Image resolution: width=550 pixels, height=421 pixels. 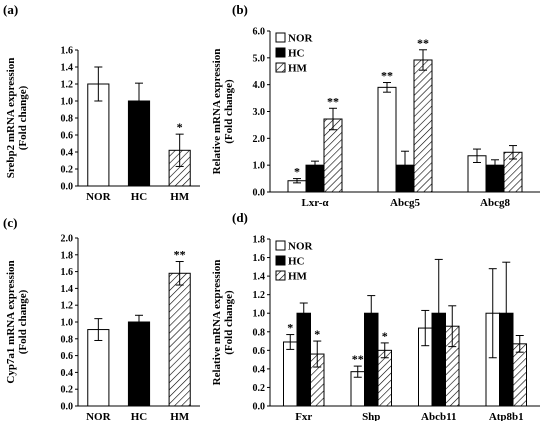 What do you see at coordinates (371, 416) in the screenshot?
I see `category-label: Shp` at bounding box center [371, 416].